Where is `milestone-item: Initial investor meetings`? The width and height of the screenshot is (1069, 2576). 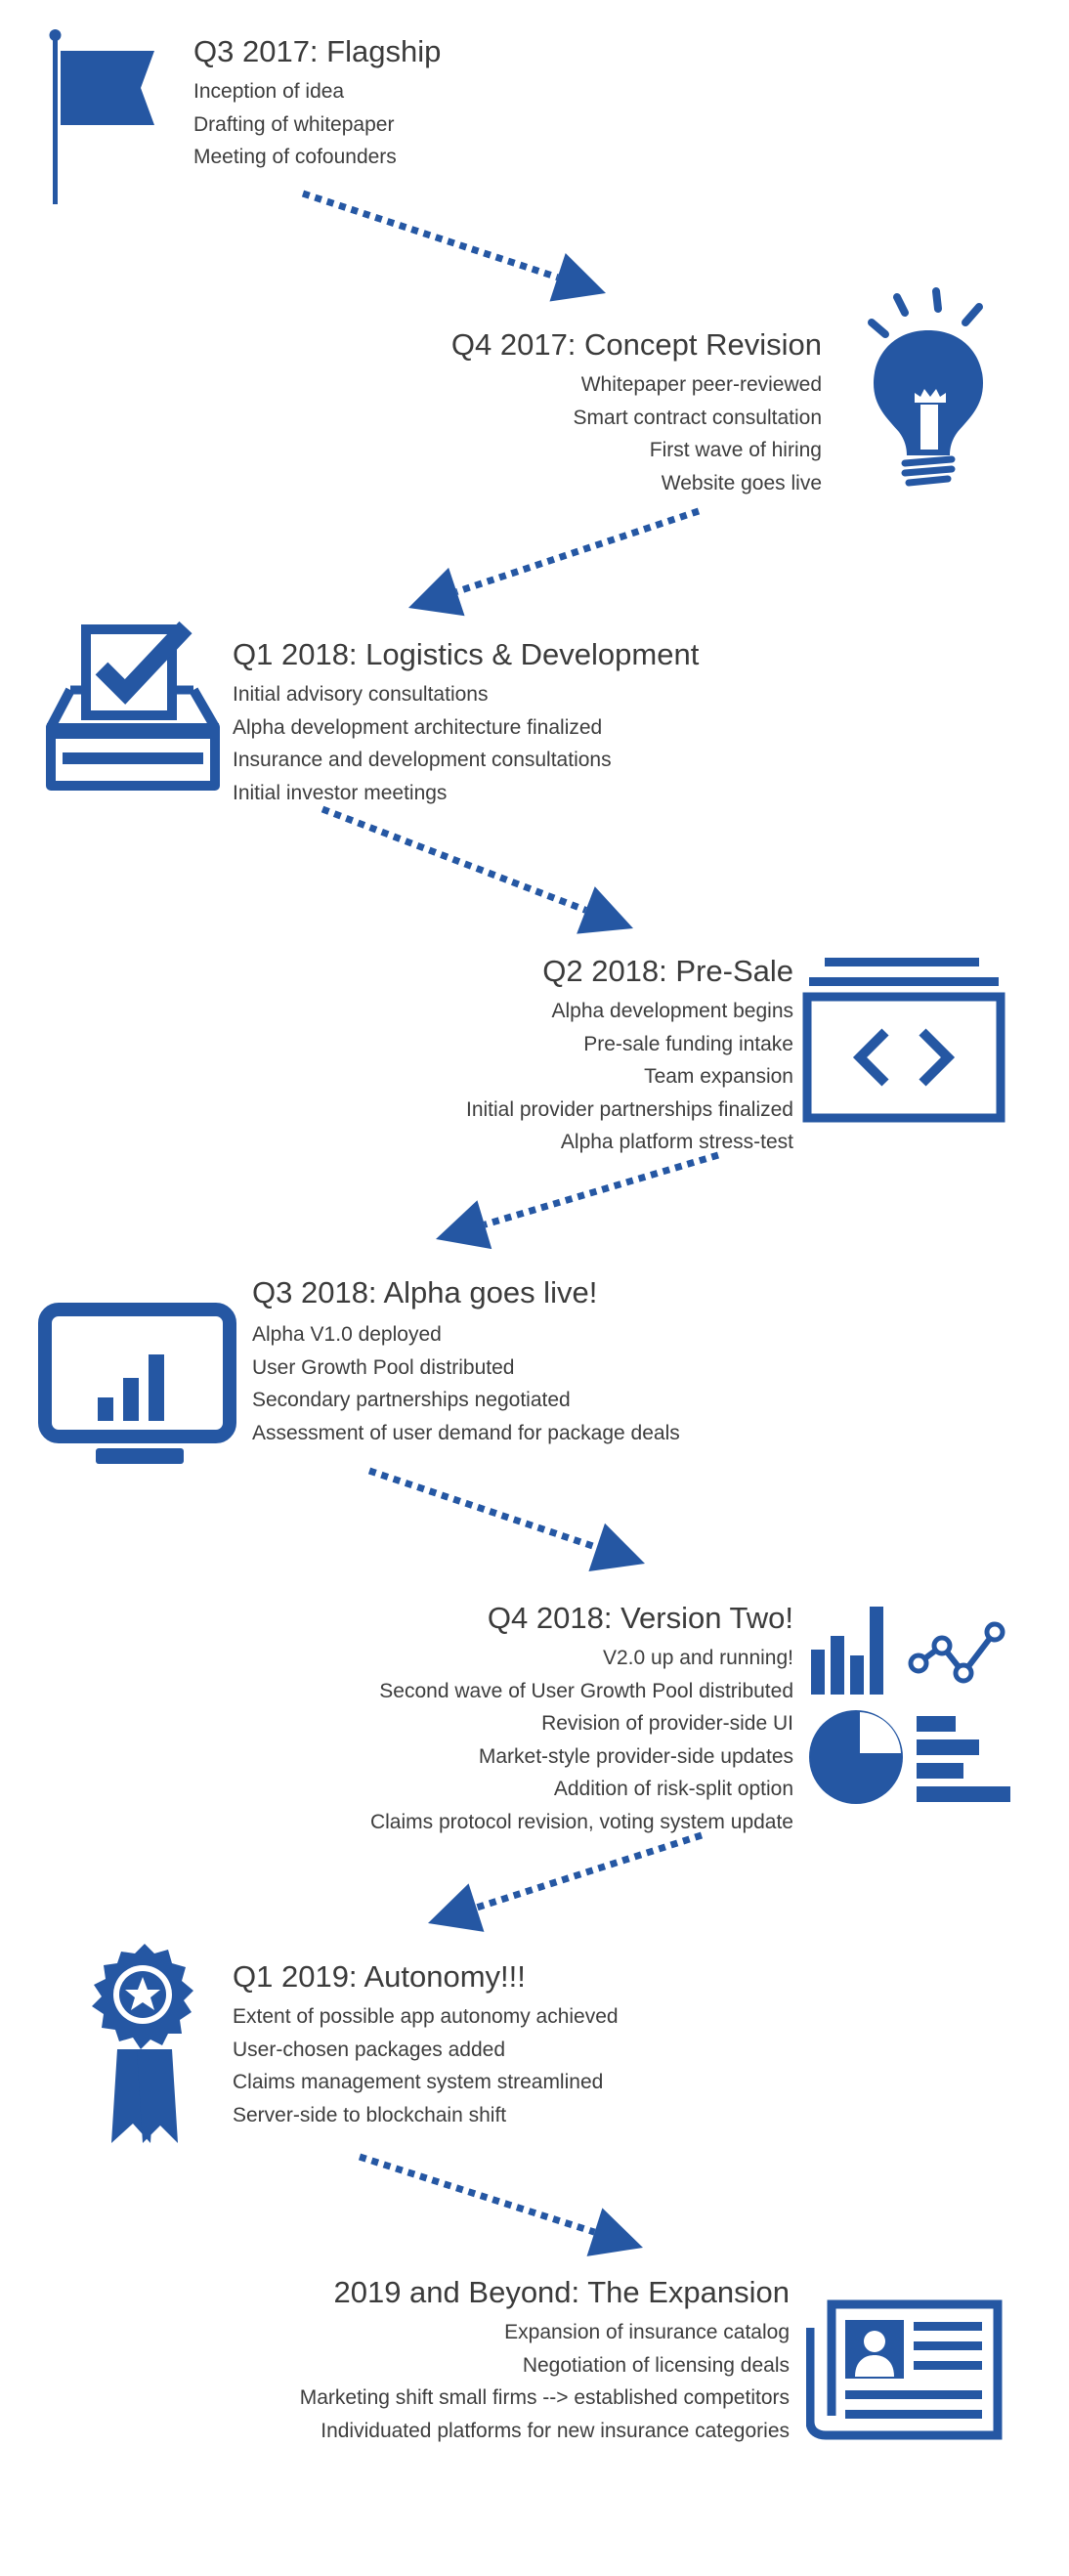
milestone-item: Initial investor meetings is located at coordinates (340, 792).